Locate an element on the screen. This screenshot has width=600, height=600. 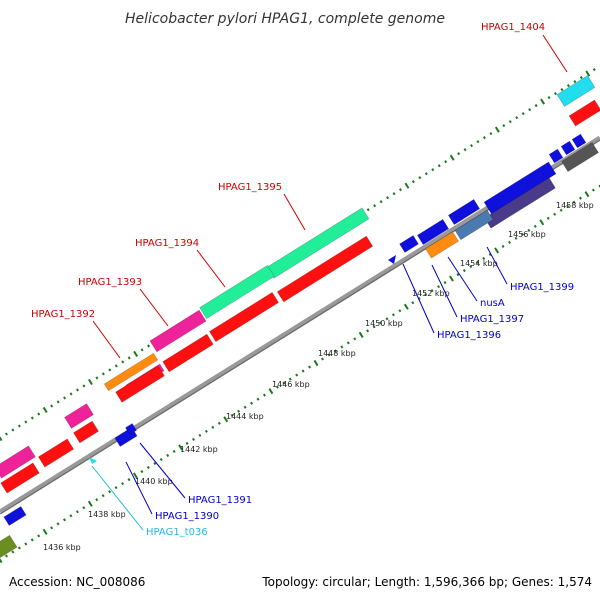
gene-blue-left is located at coordinates (15, 516).